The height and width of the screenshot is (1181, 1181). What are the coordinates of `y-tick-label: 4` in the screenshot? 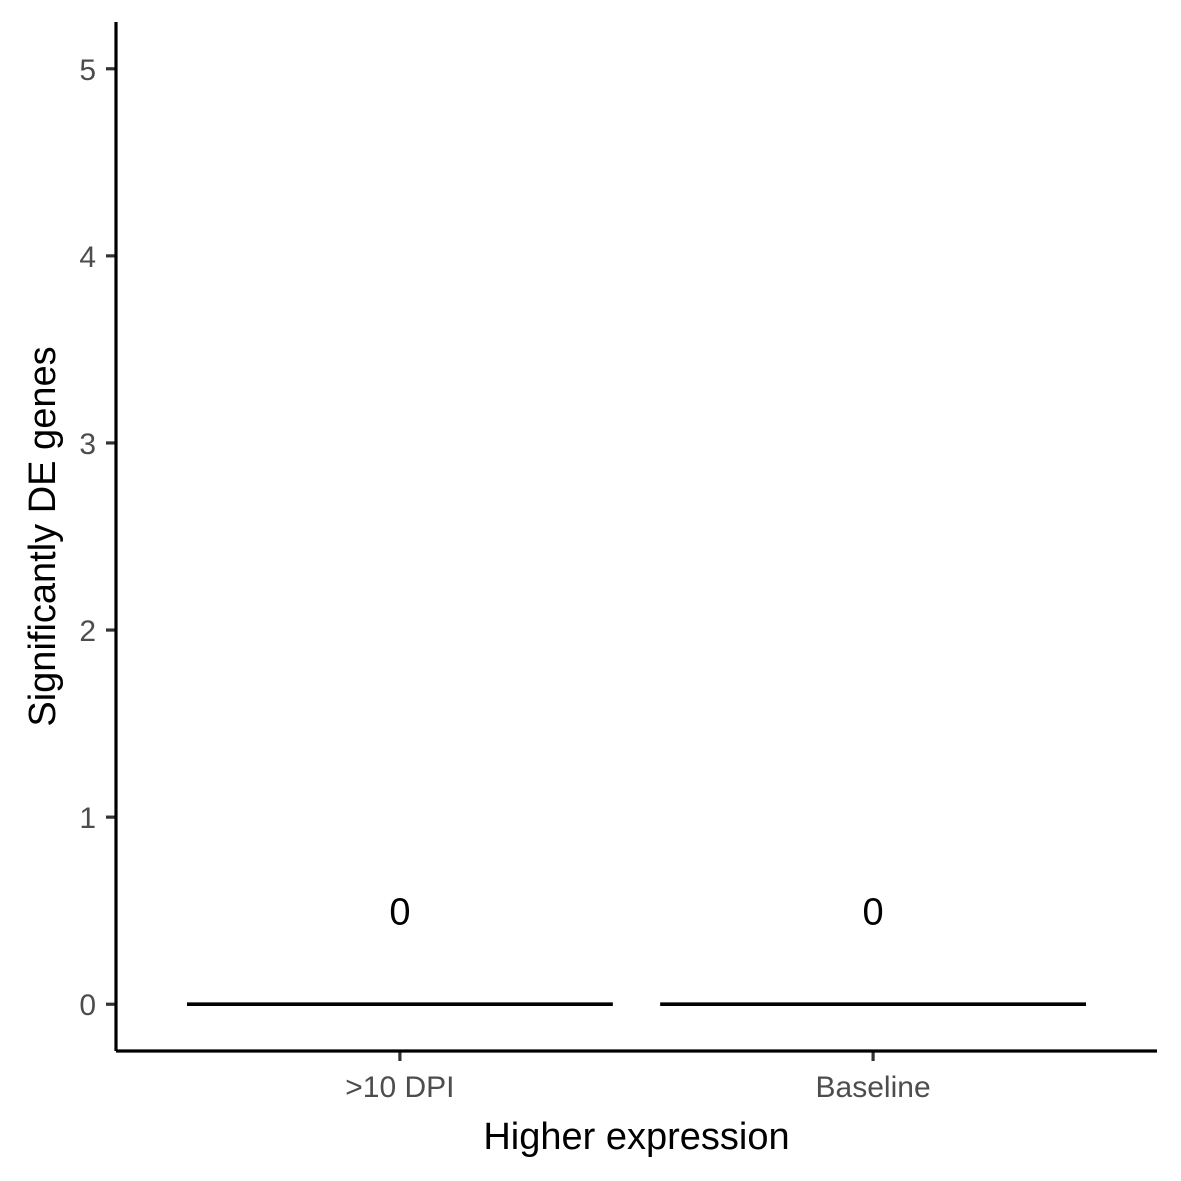 It's located at (87, 257).